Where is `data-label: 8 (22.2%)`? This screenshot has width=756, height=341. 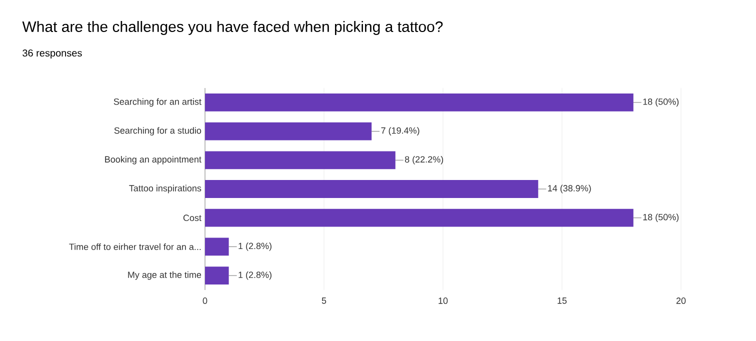
data-label: 8 (22.2%) is located at coordinates (424, 160).